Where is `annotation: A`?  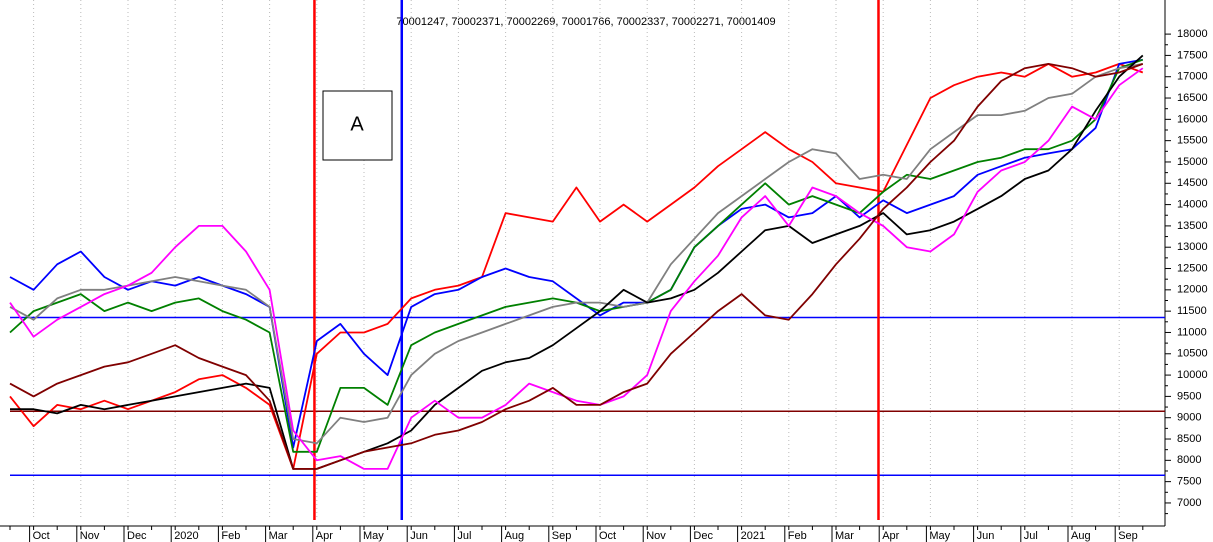 annotation: A is located at coordinates (357, 124).